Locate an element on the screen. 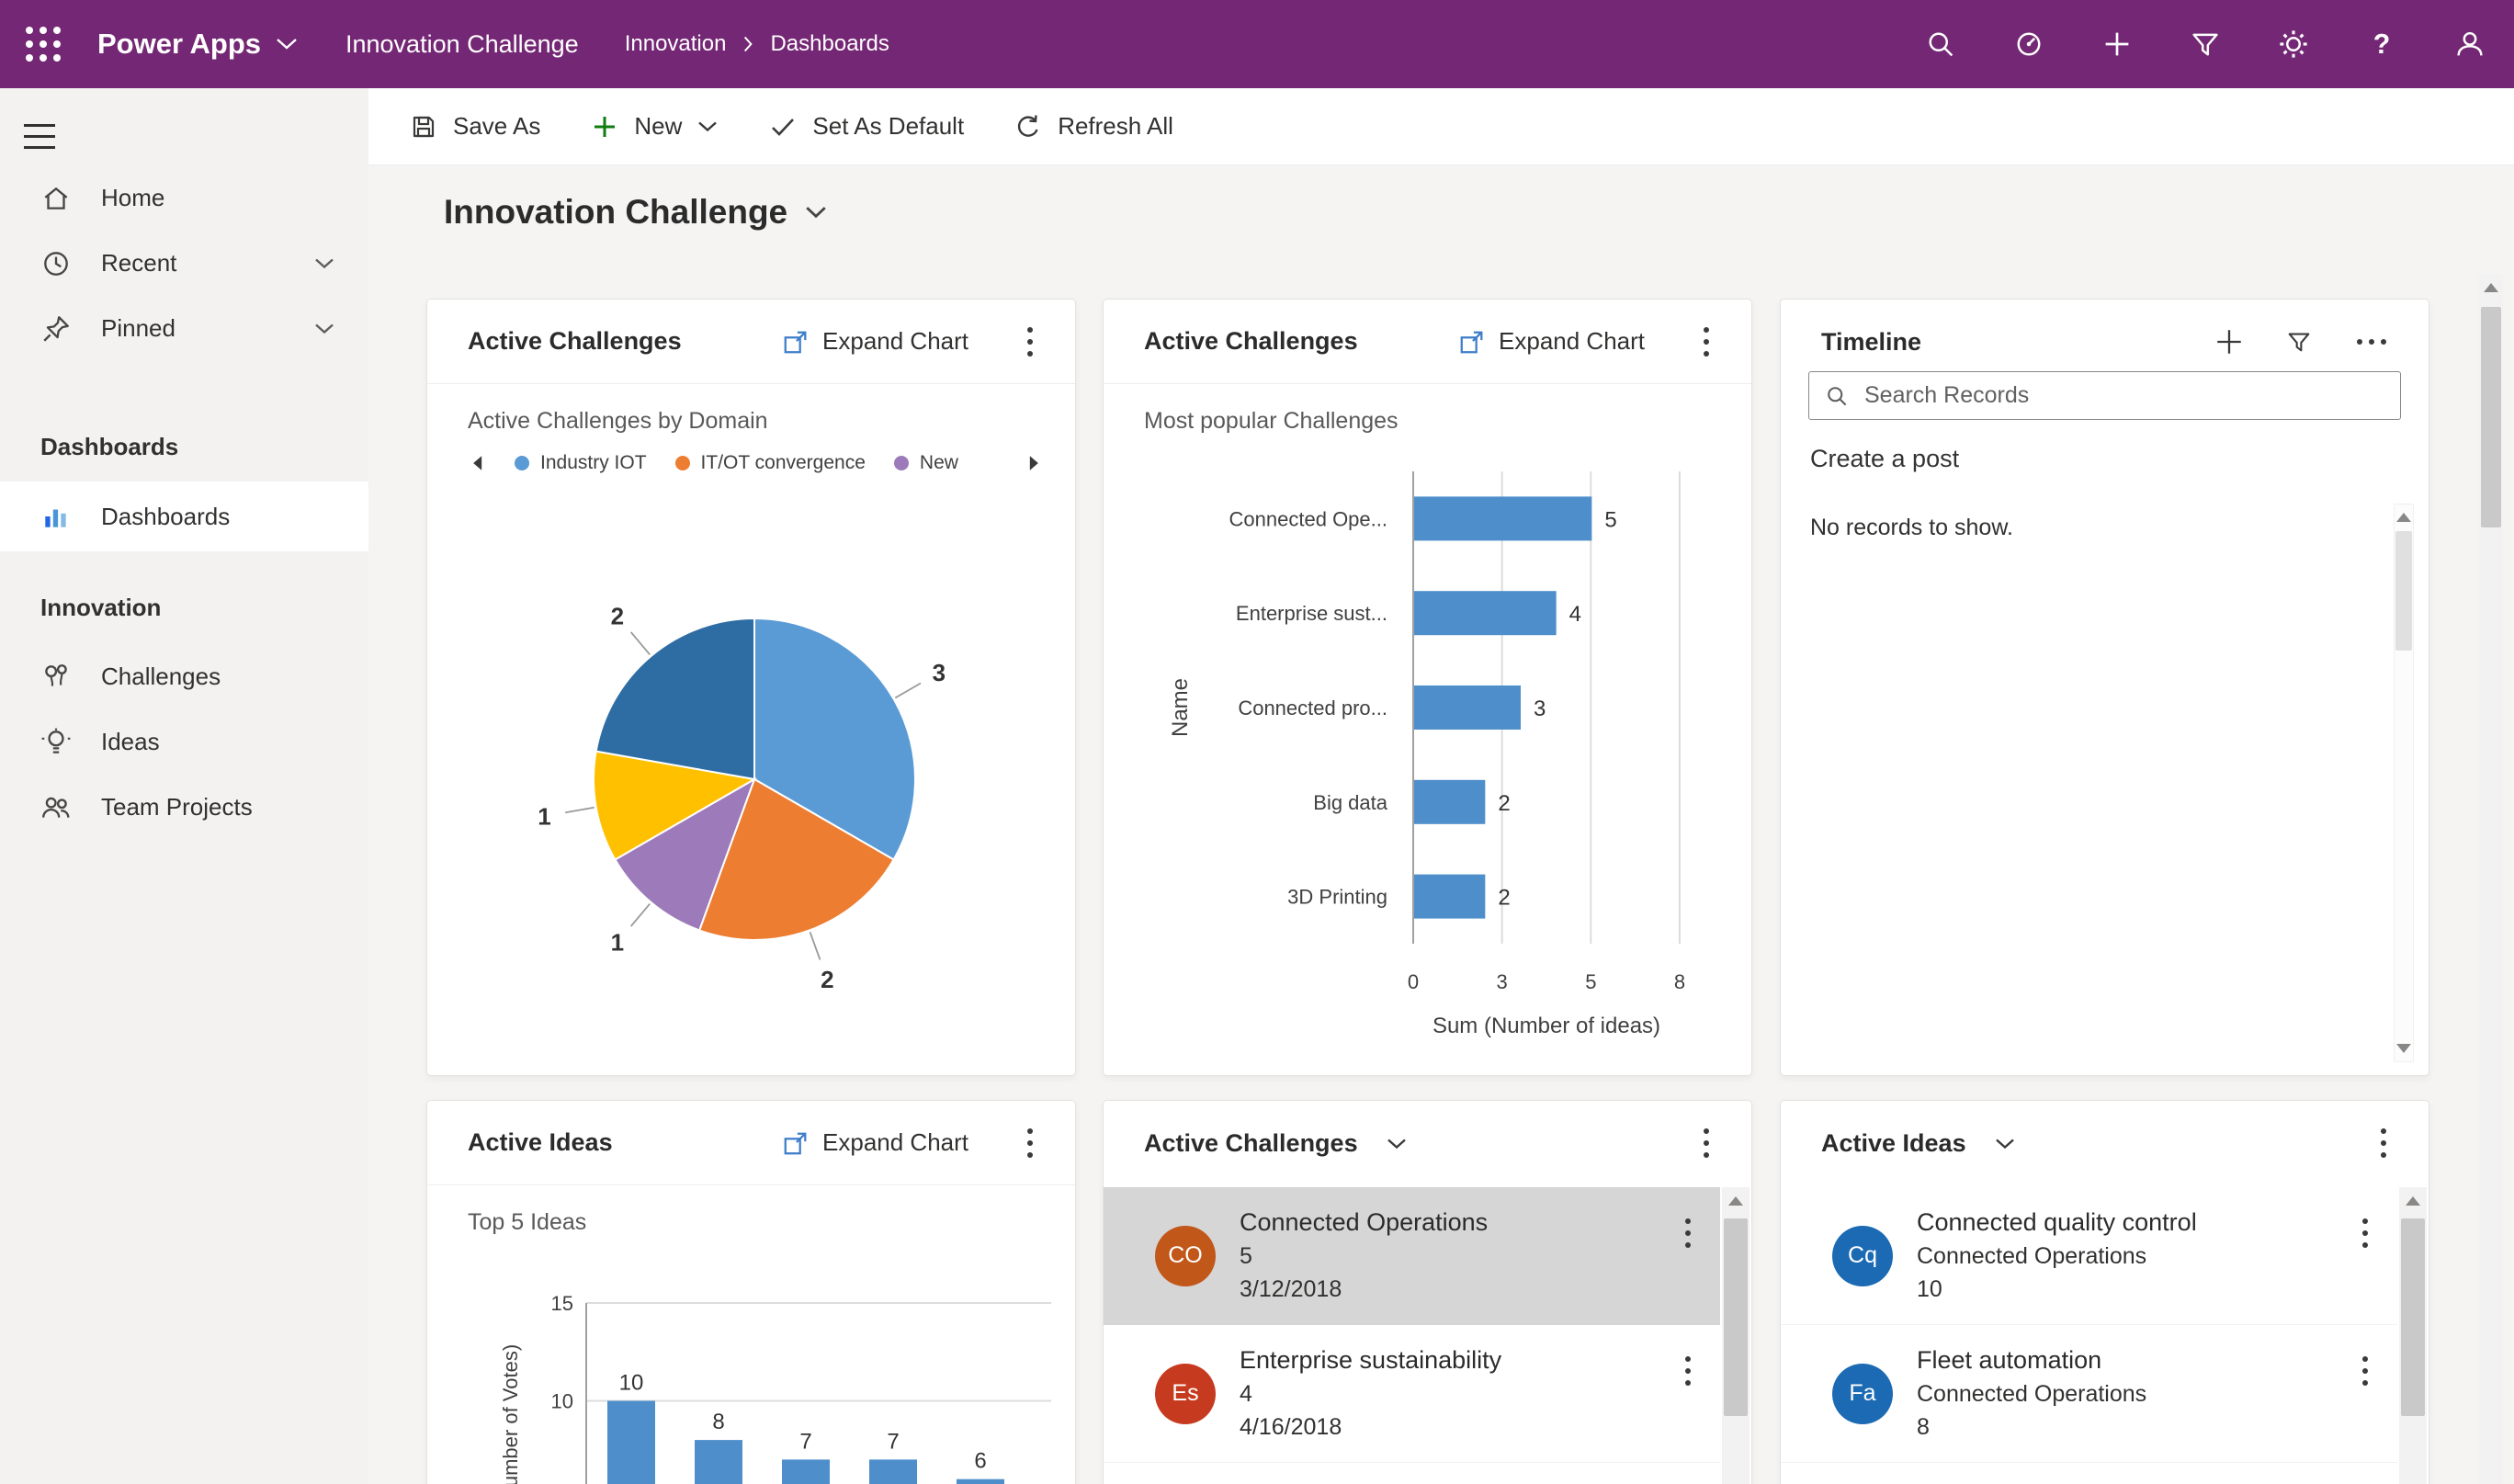  help-button: ? is located at coordinates (2382, 44).